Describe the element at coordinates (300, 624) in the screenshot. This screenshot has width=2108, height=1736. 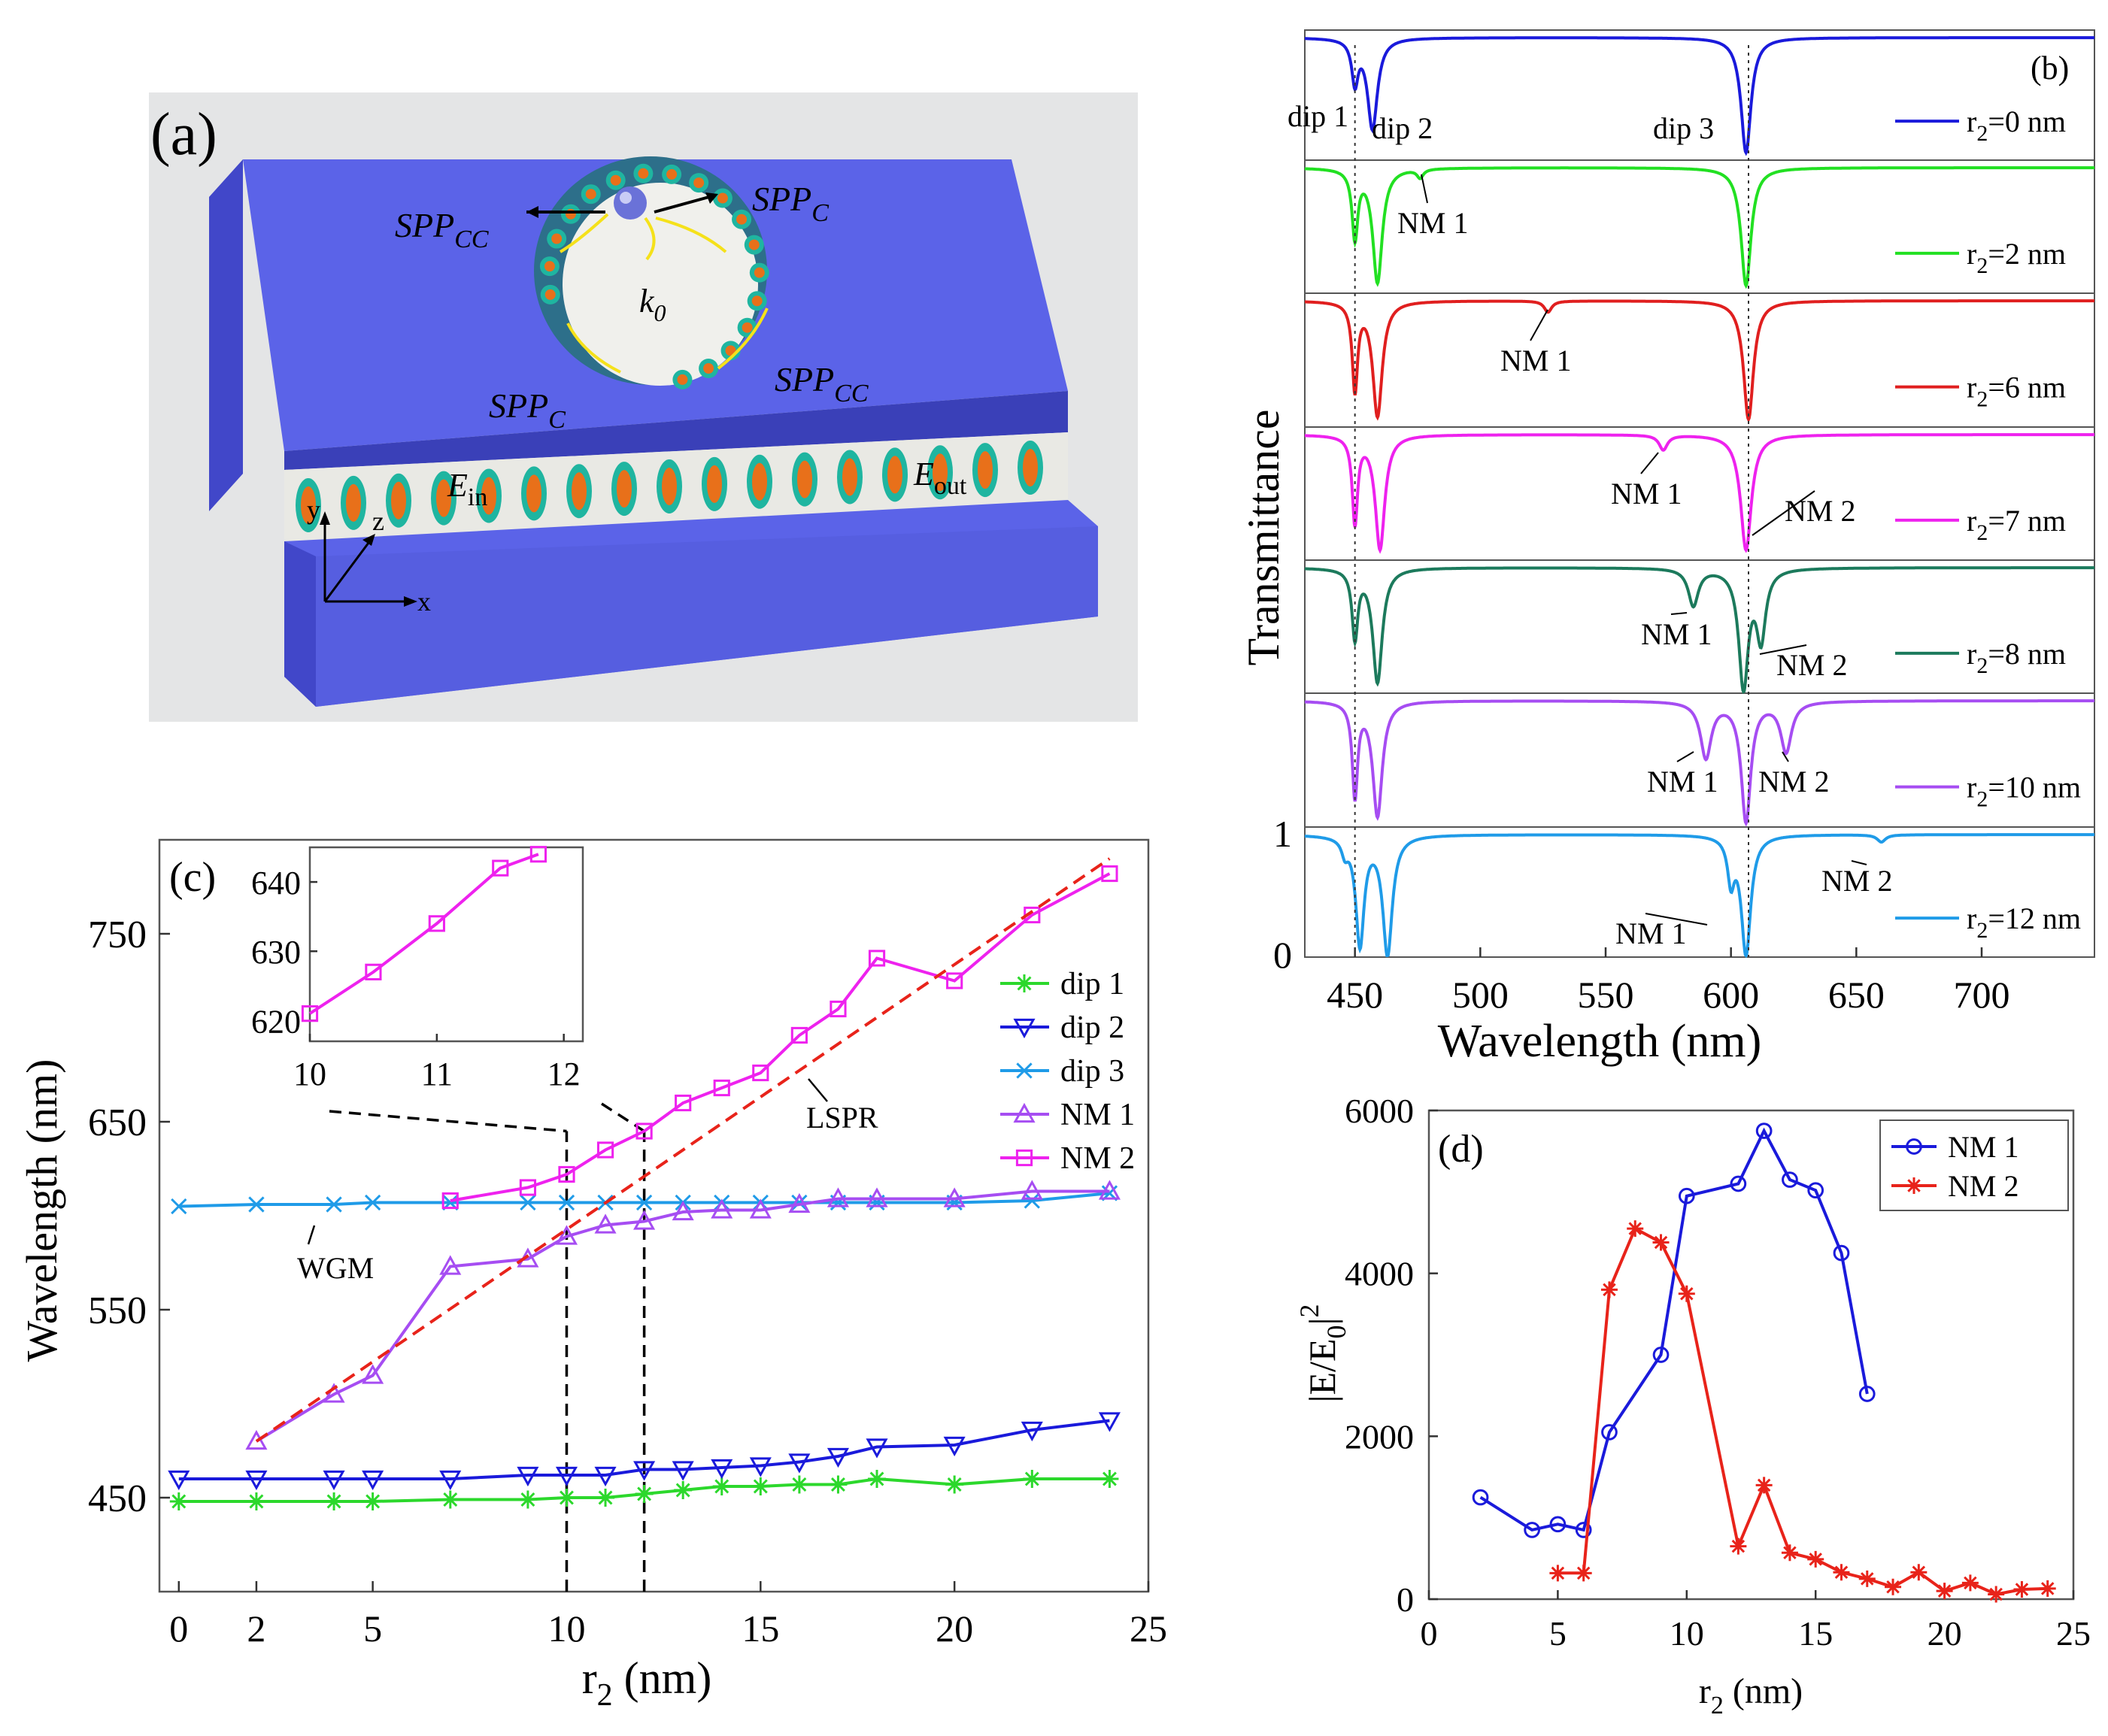
I see `bottom-slab-left-face` at that location.